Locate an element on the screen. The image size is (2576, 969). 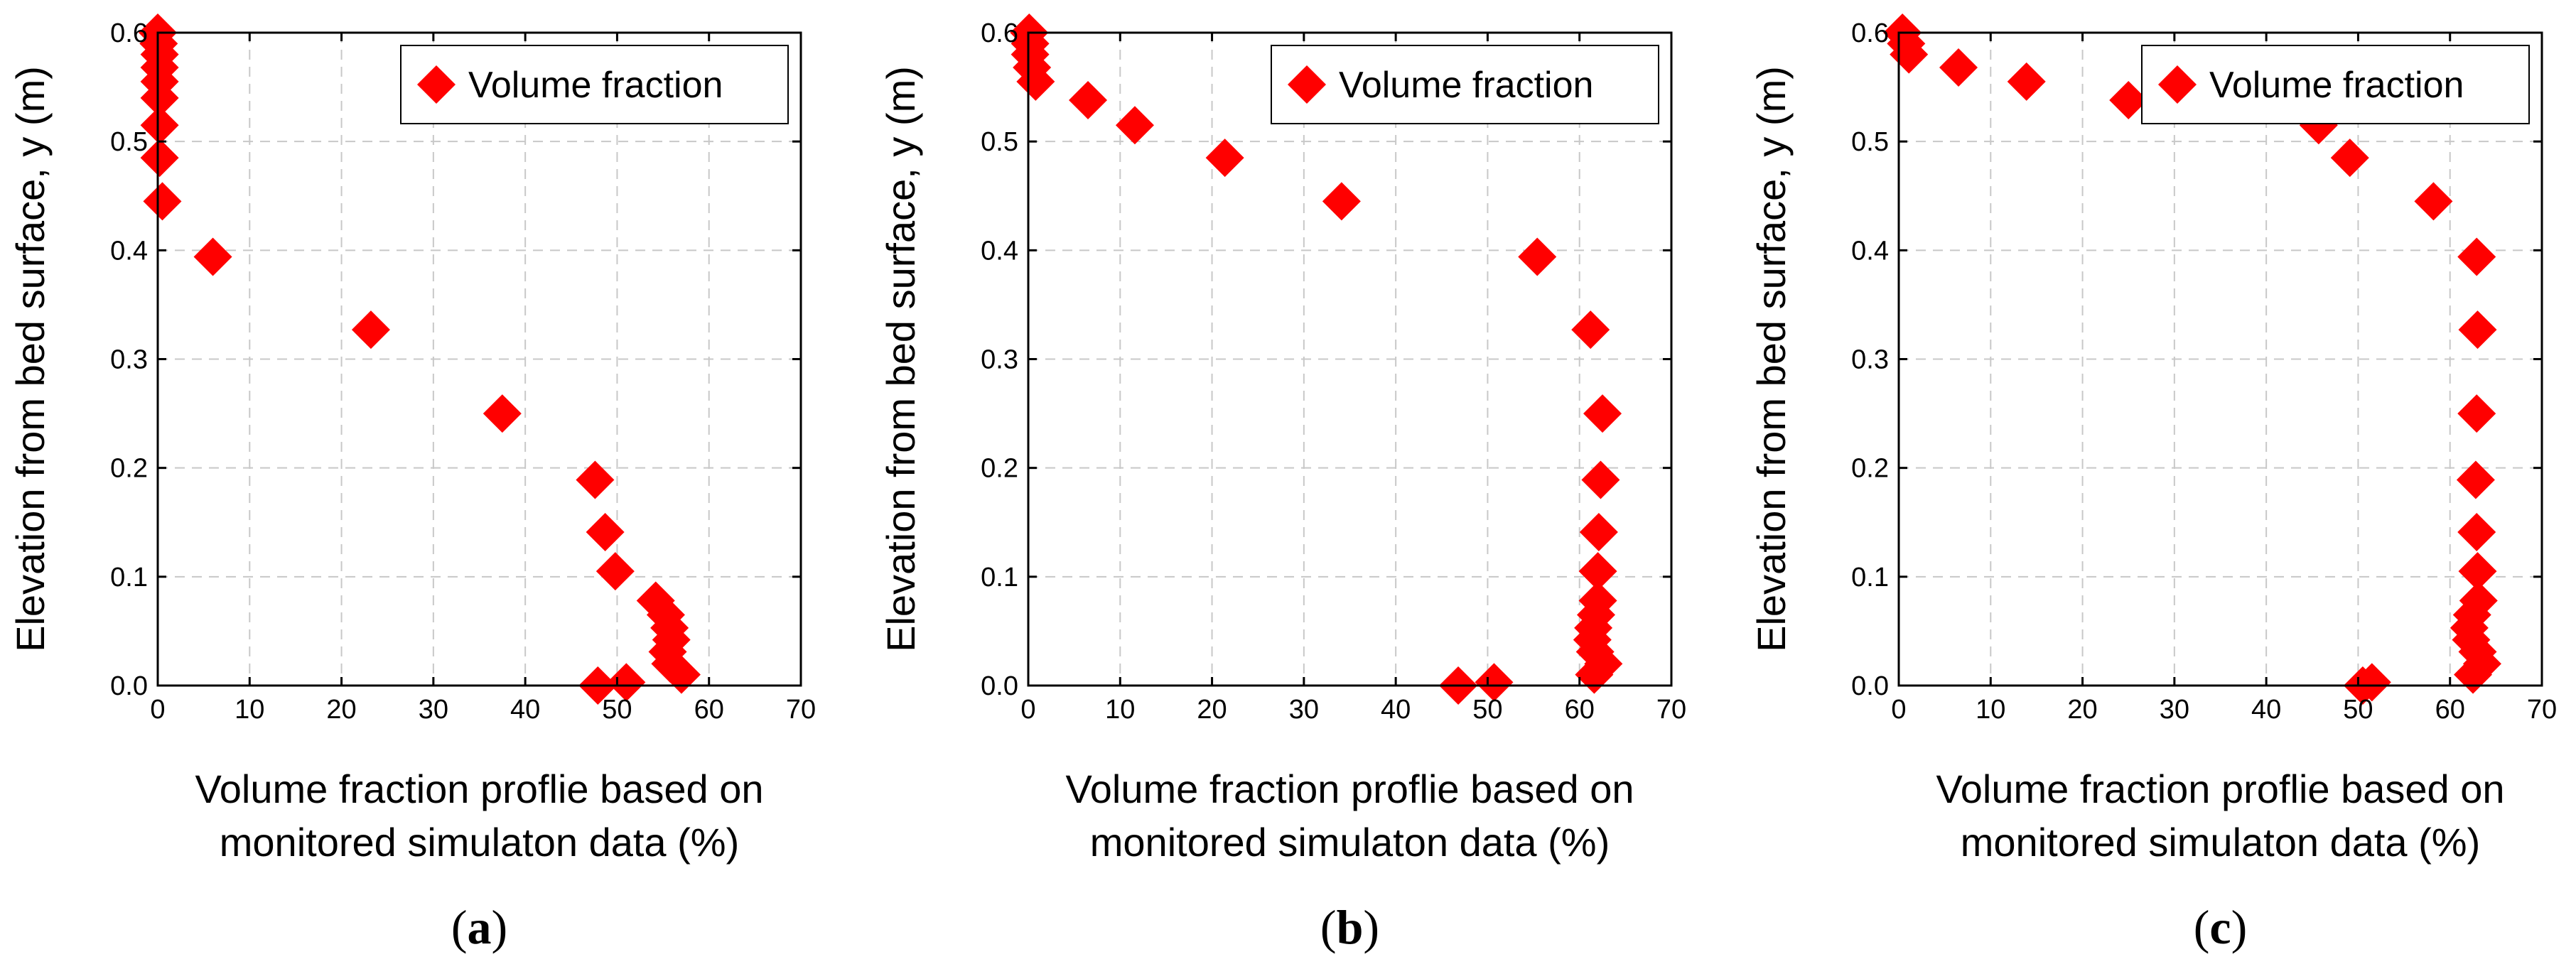
y-tick-label: 0.1 is located at coordinates (1000, 577).